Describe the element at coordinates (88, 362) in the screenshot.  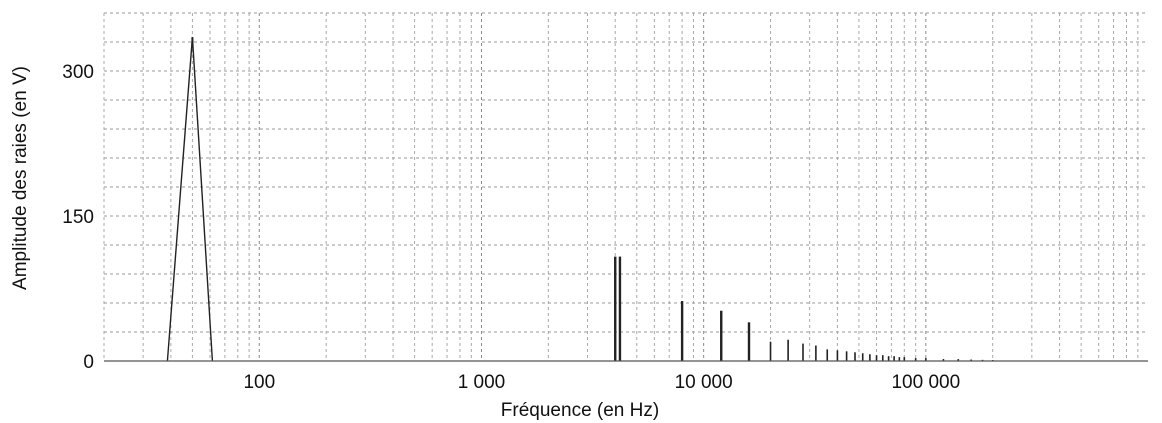
I see `y-tick-label: 0` at that location.